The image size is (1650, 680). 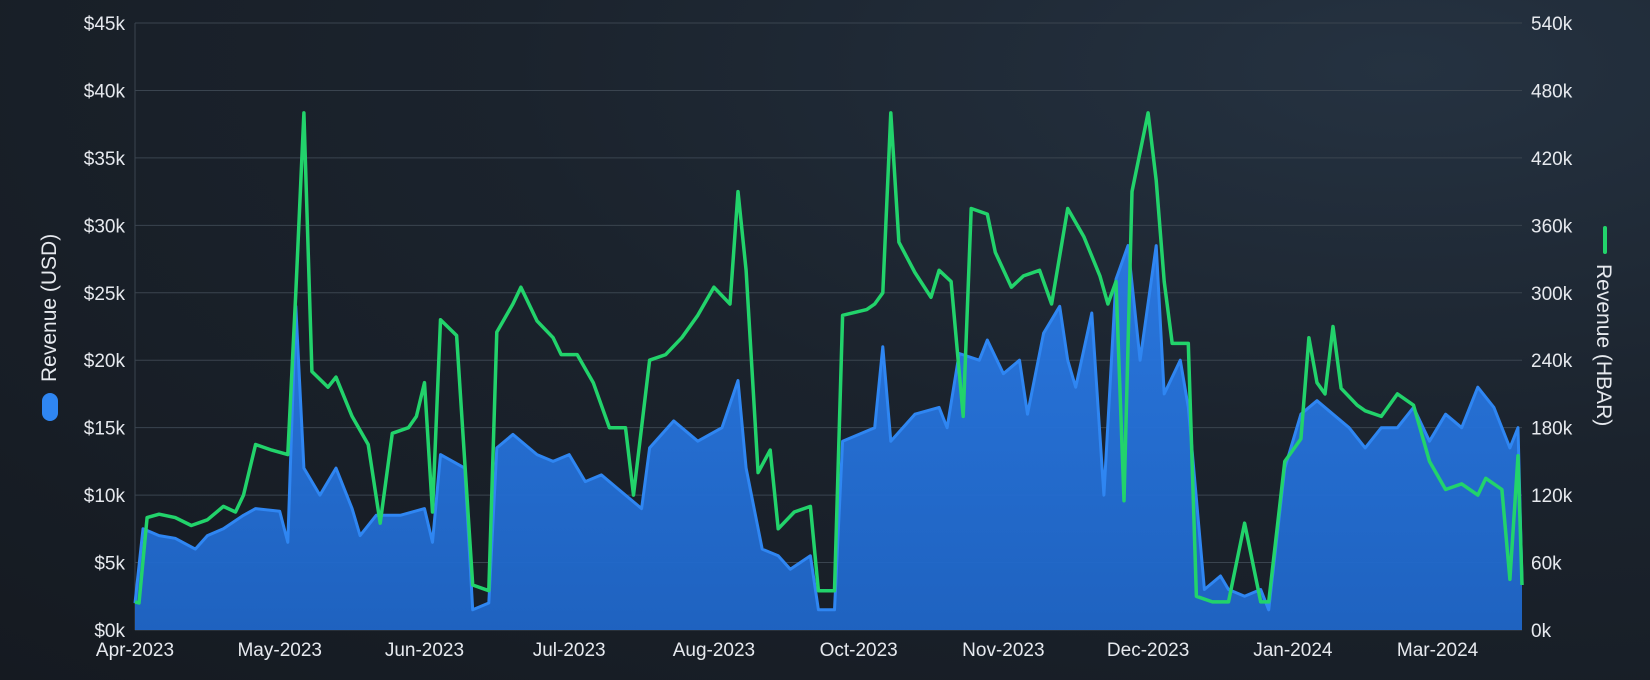 What do you see at coordinates (105, 91) in the screenshot?
I see `left-y-tick: $40k` at bounding box center [105, 91].